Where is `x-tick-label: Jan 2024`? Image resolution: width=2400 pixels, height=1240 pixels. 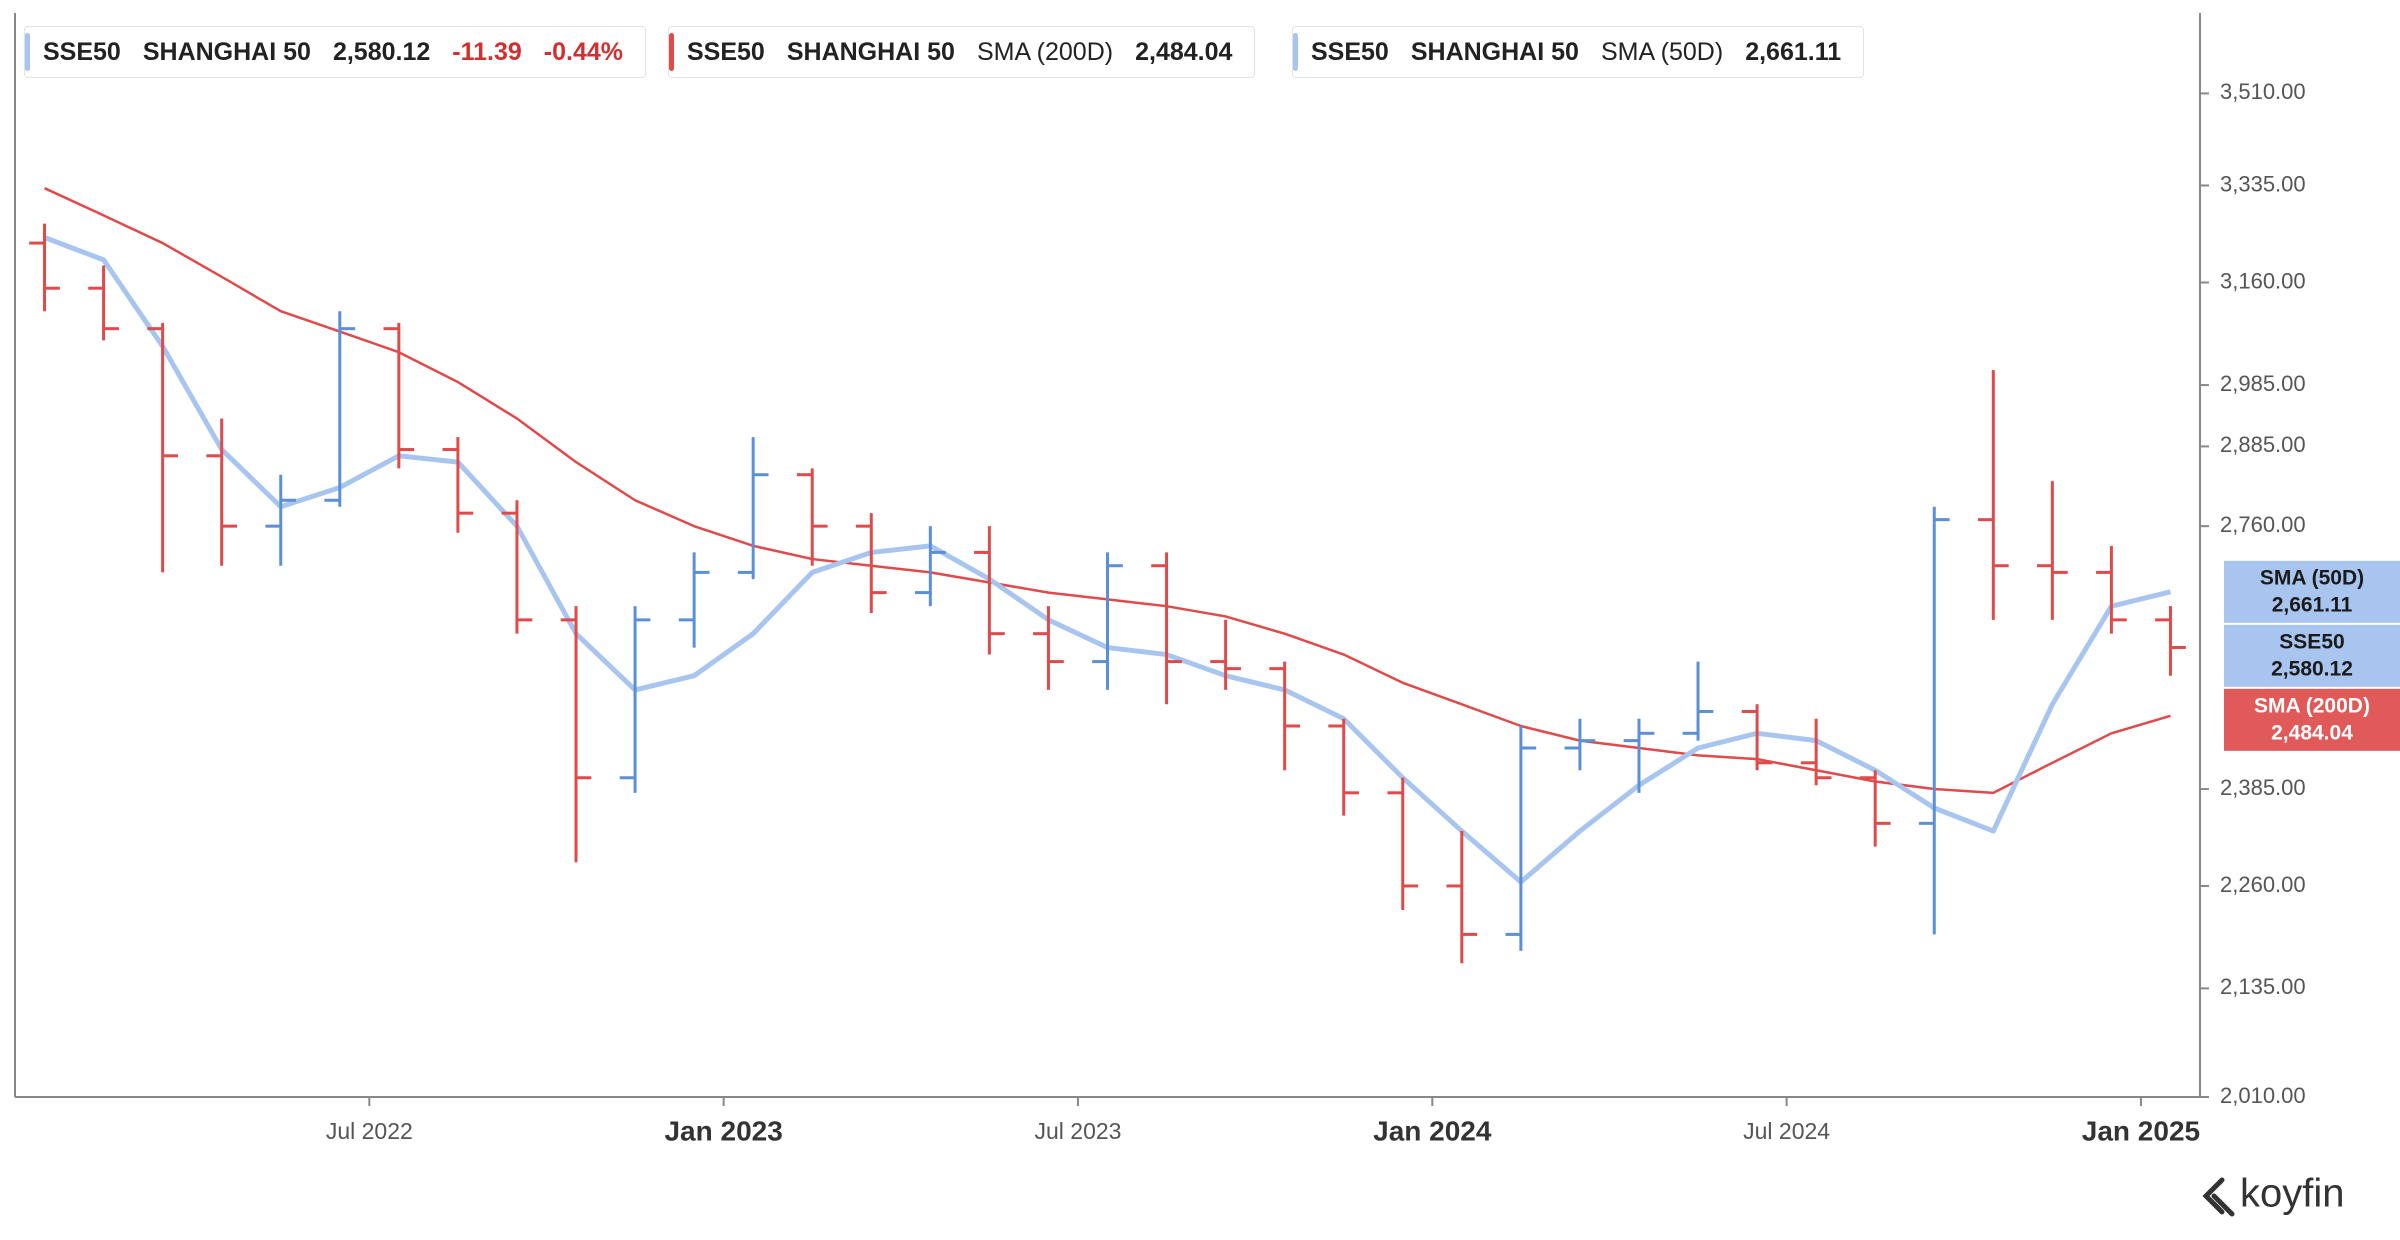 x-tick-label: Jan 2024 is located at coordinates (1432, 1130).